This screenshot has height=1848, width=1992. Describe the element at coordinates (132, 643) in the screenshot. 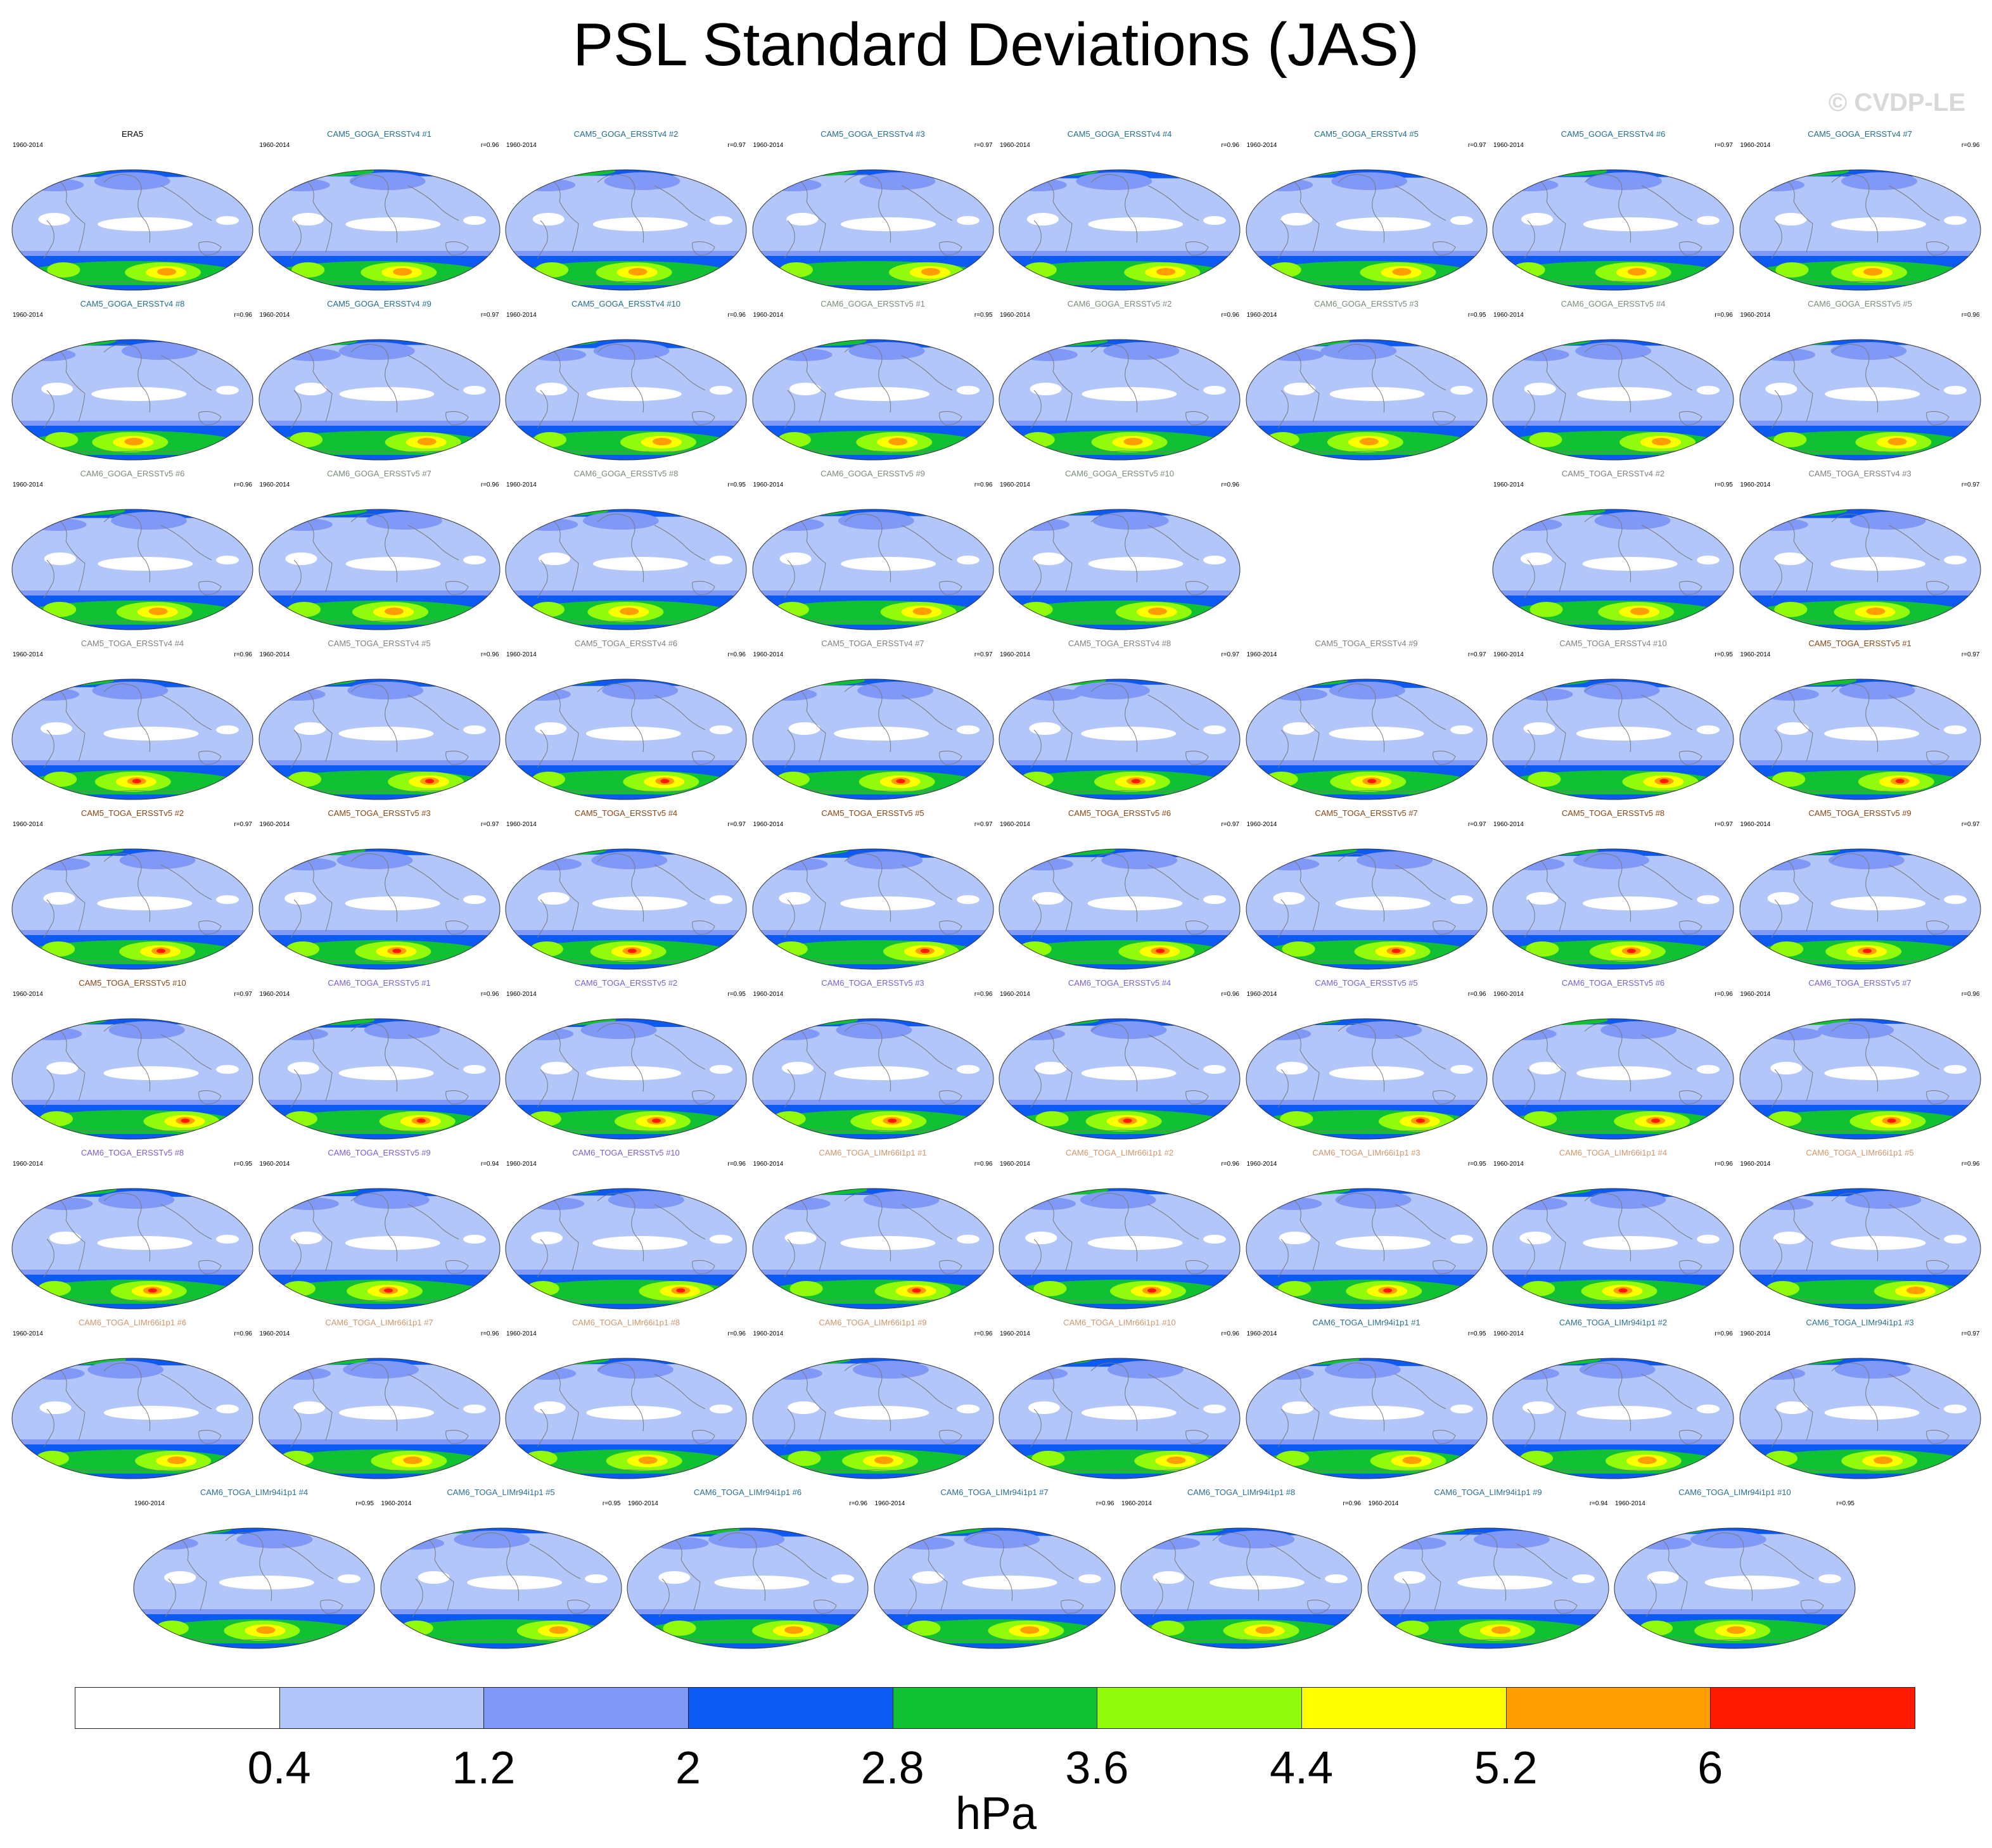

I see `panel-title: CAM5_TOGA_ERSSTv4 #4` at that location.